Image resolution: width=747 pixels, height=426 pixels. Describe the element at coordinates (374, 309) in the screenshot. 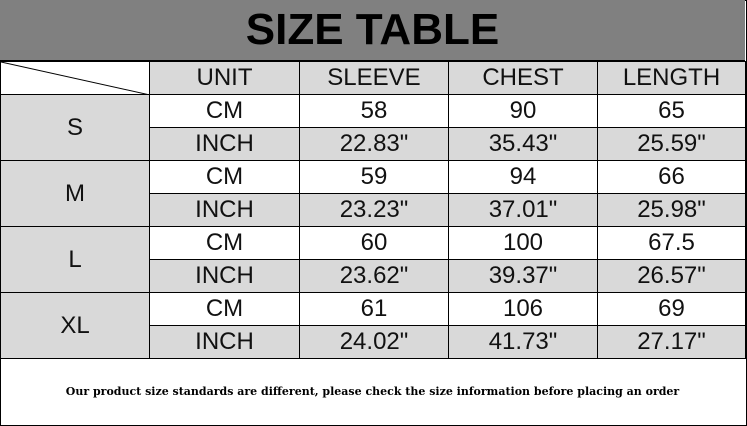

I see `sleeve-cell: 61` at that location.